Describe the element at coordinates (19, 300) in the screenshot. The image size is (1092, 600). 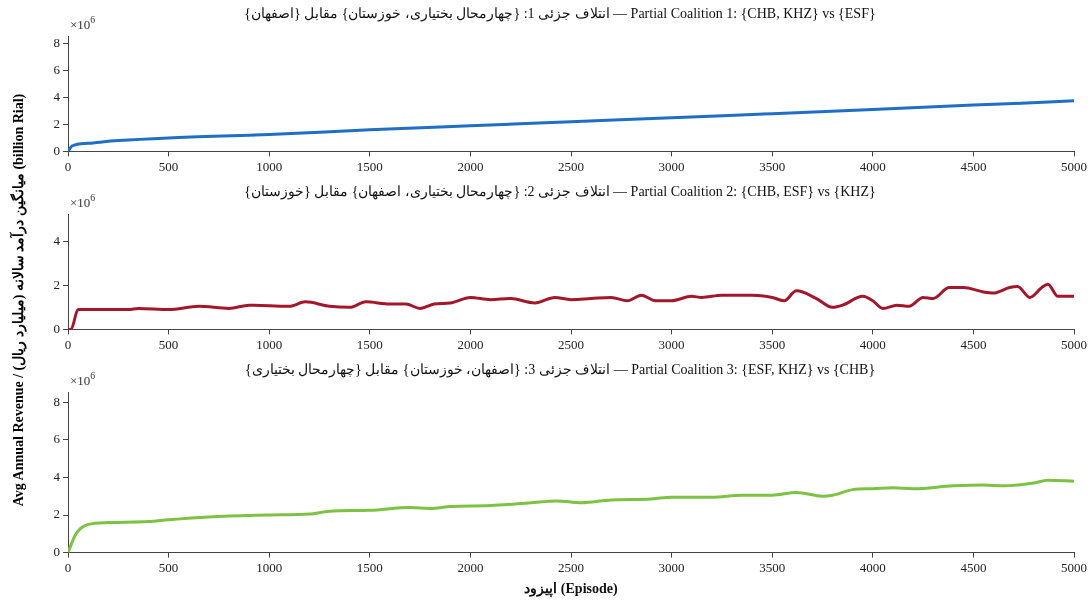
I see `y-axis-title: Avg Annual Revenue / میانگین درآمد سالانه (میلیارد ریال) (billion Rial)` at that location.